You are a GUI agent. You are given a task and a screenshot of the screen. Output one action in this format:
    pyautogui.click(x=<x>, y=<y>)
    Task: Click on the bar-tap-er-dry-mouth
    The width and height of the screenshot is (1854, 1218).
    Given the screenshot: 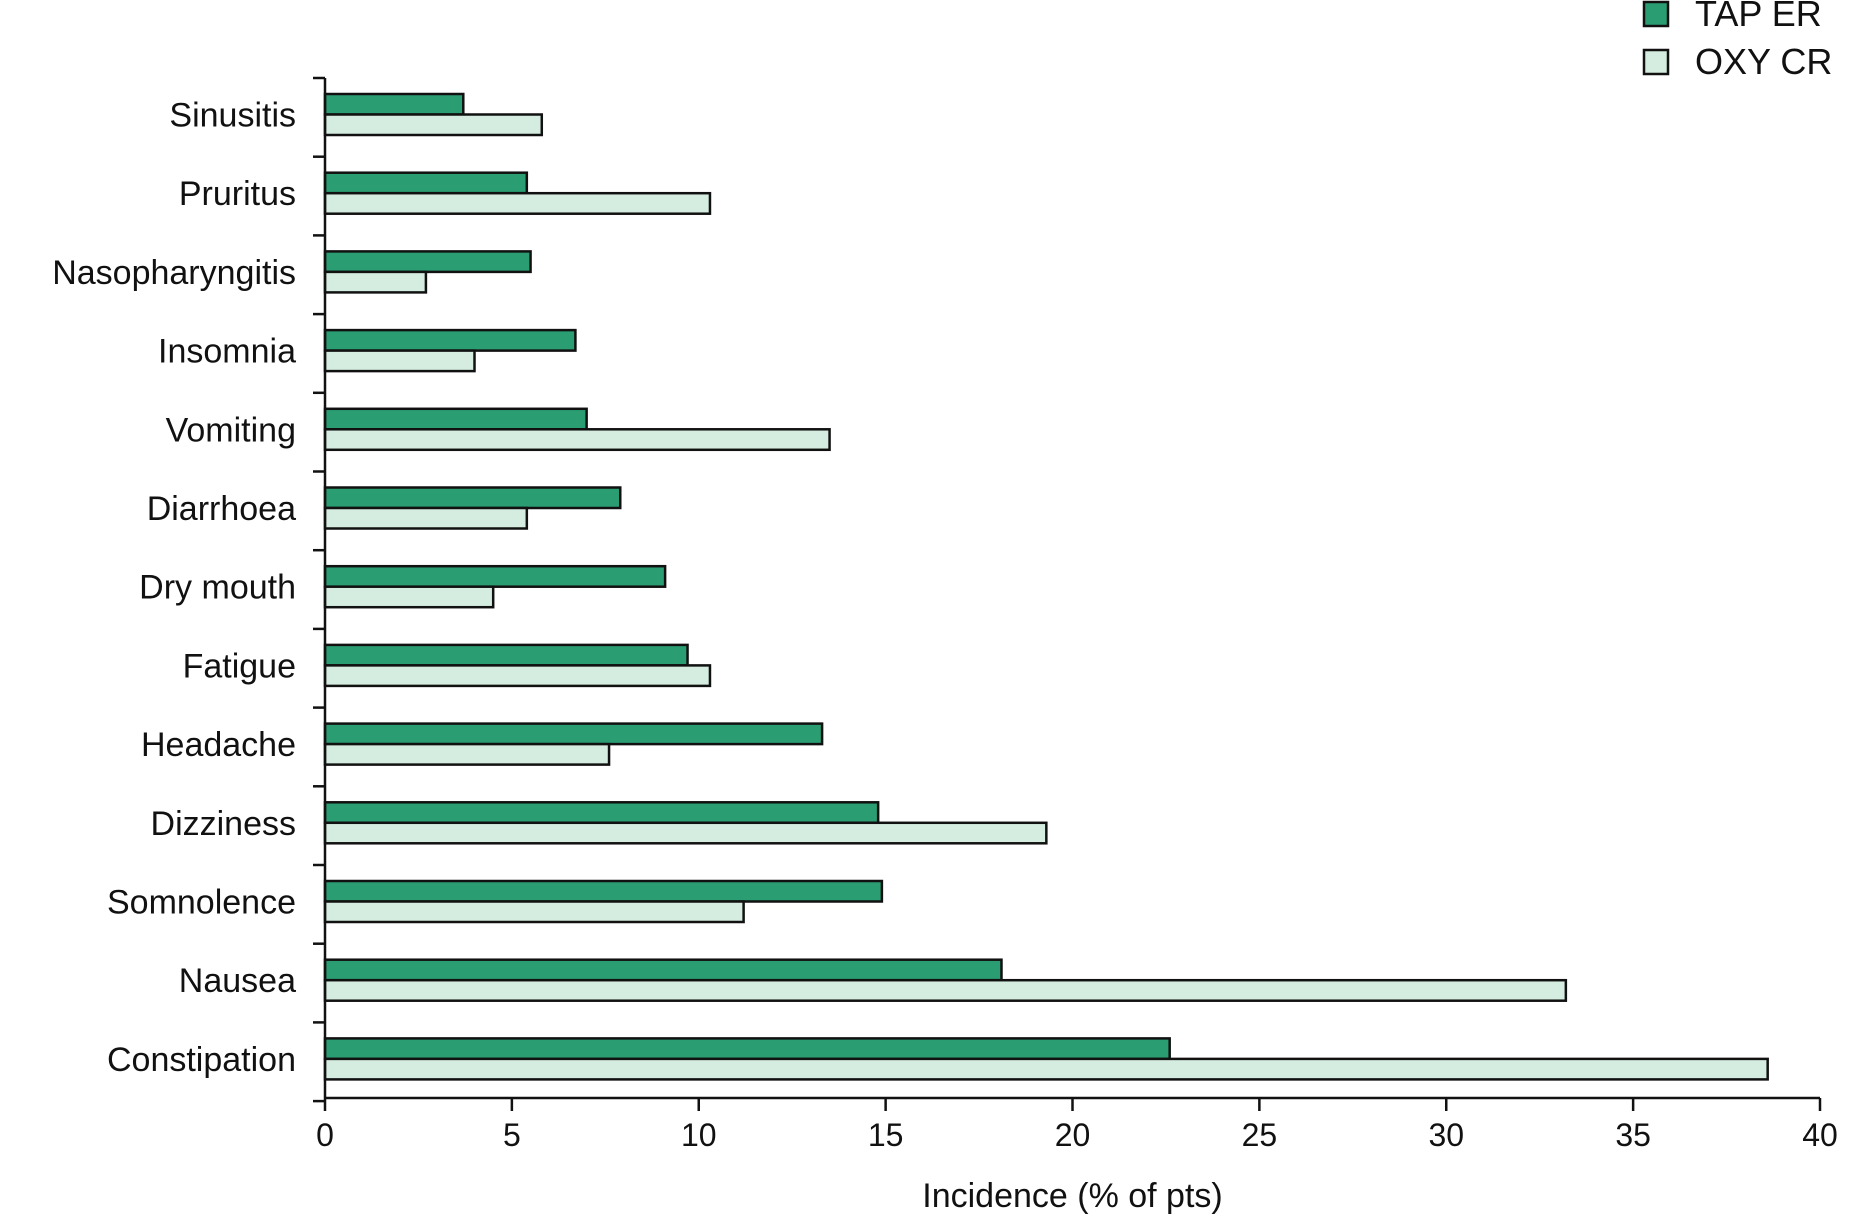 What is the action you would take?
    pyautogui.click(x=495, y=576)
    